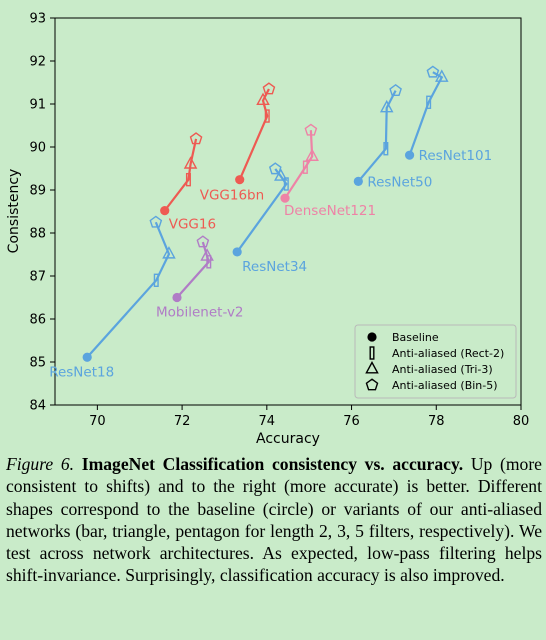  What do you see at coordinates (37, 277) in the screenshot?
I see `y-tick-label: 87` at bounding box center [37, 277].